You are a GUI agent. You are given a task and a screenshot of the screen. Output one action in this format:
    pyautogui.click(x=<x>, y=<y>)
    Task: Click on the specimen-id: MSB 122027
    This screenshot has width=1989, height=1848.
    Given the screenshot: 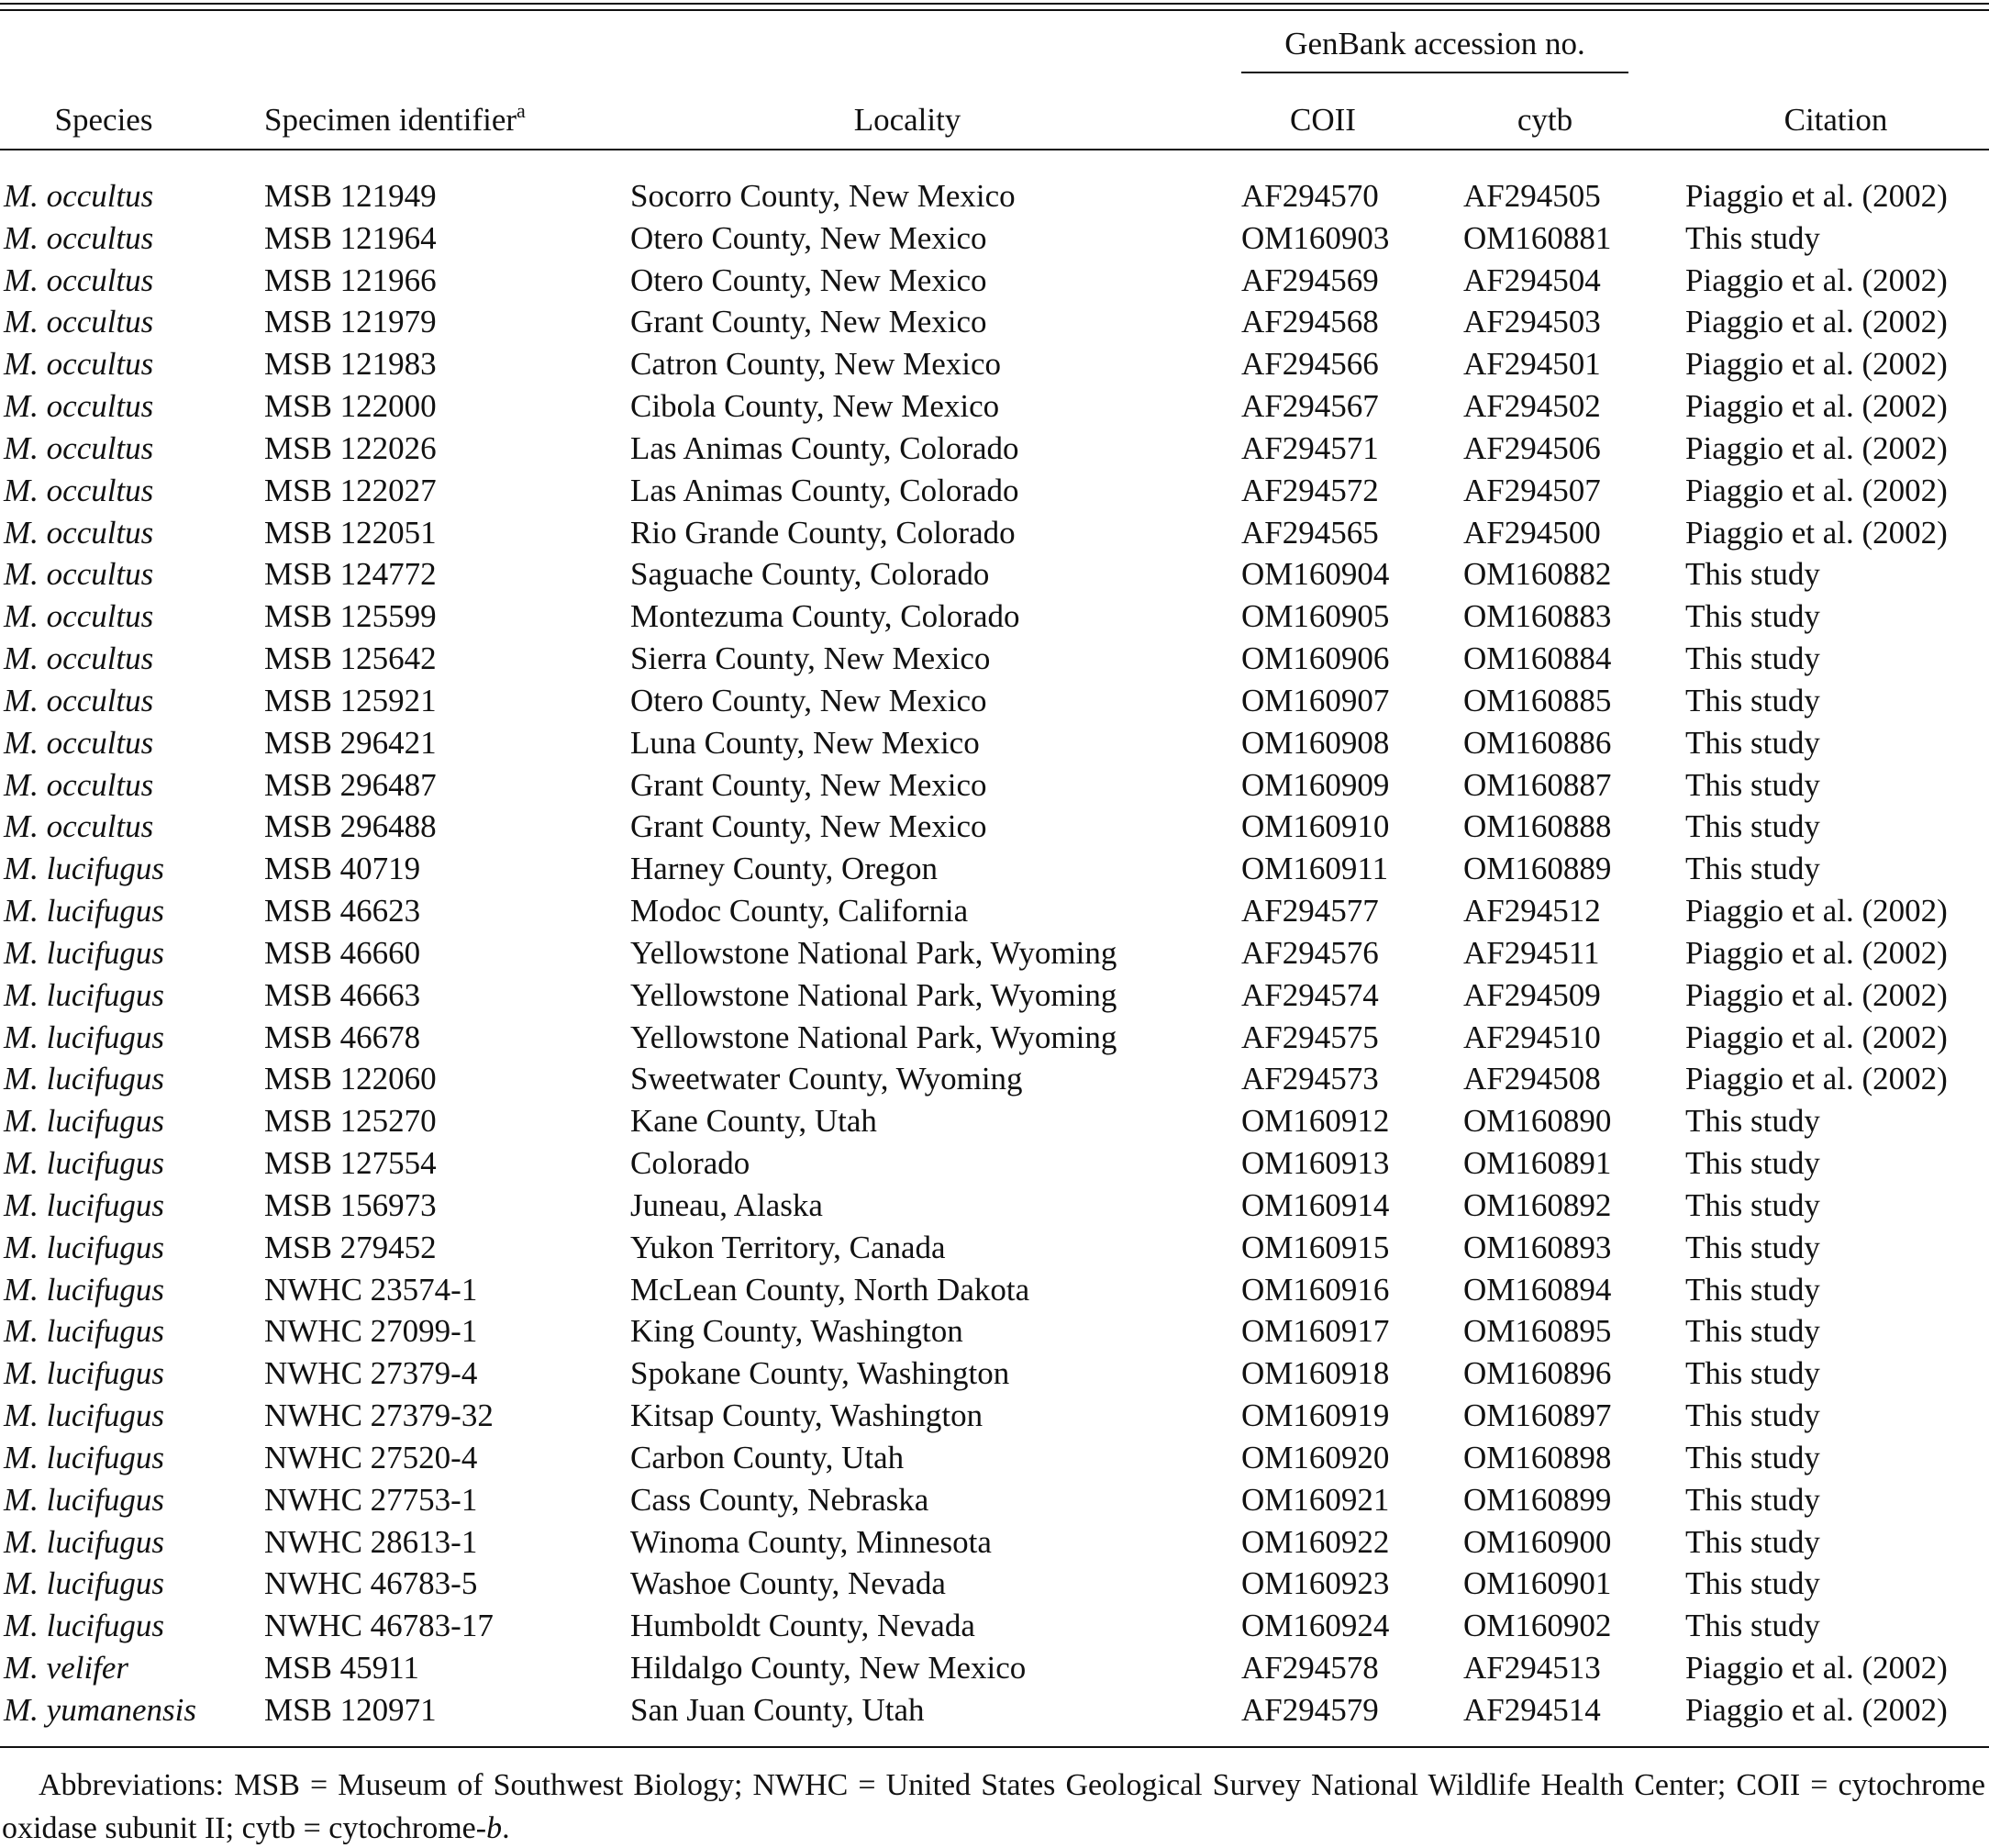 What is the action you would take?
    pyautogui.click(x=350, y=490)
    